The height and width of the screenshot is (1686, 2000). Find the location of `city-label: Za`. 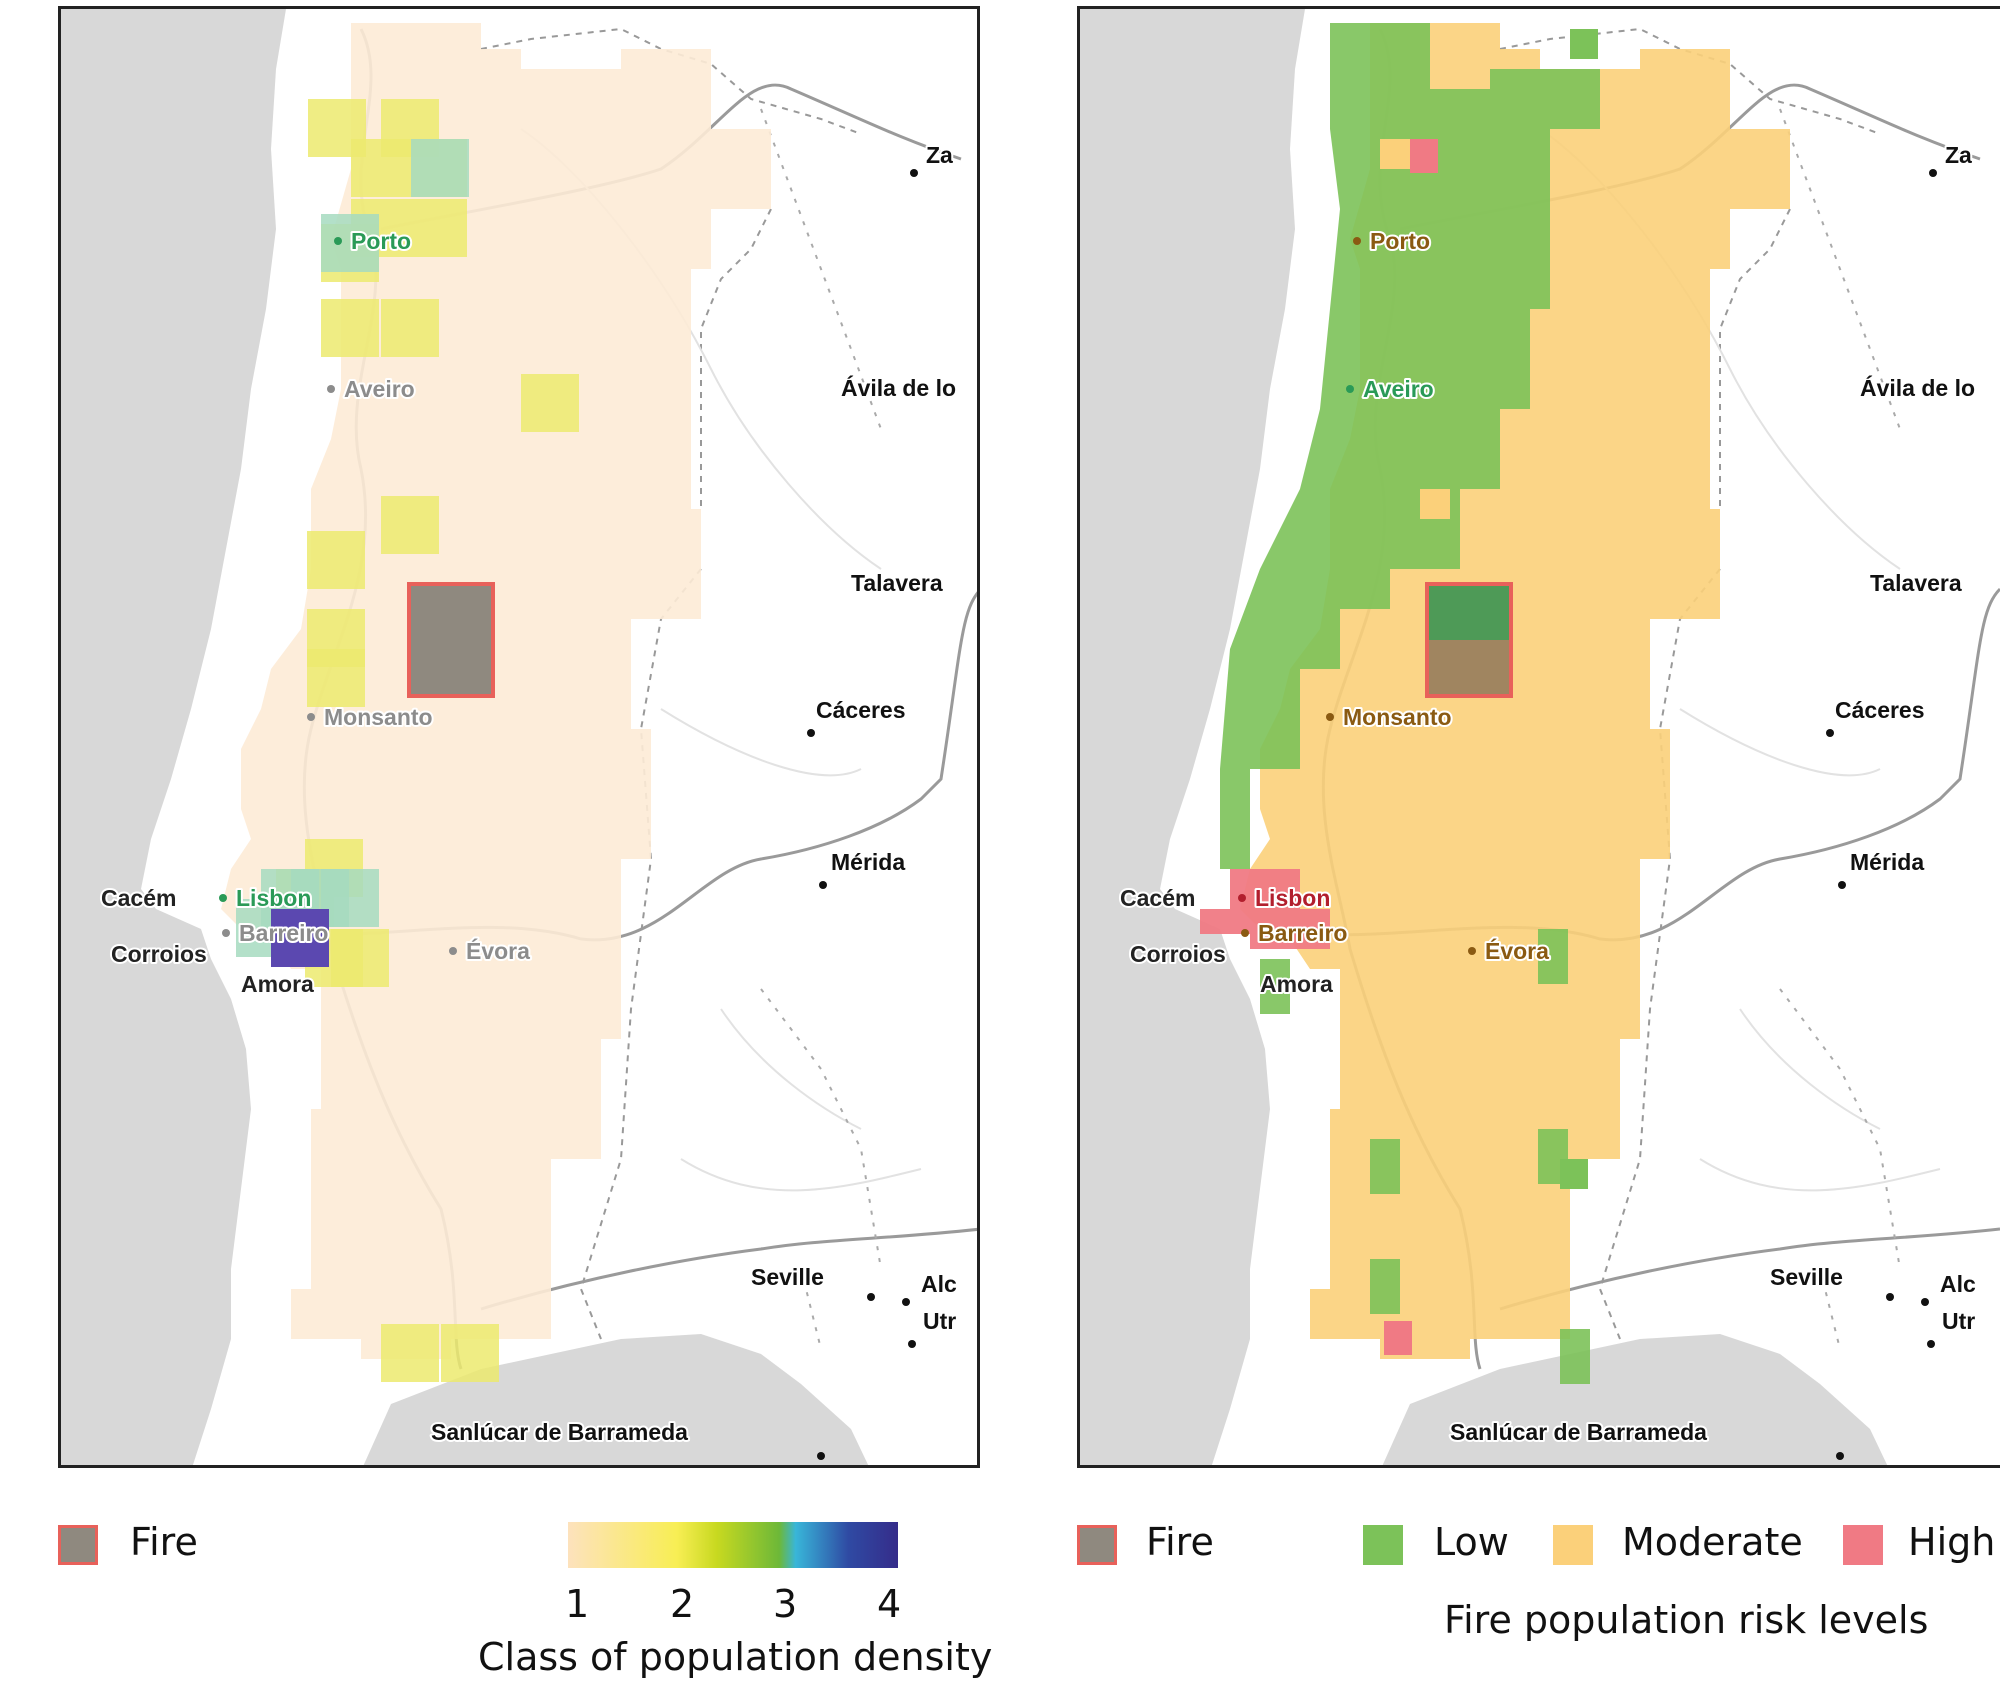

city-label: Za is located at coordinates (939, 155).